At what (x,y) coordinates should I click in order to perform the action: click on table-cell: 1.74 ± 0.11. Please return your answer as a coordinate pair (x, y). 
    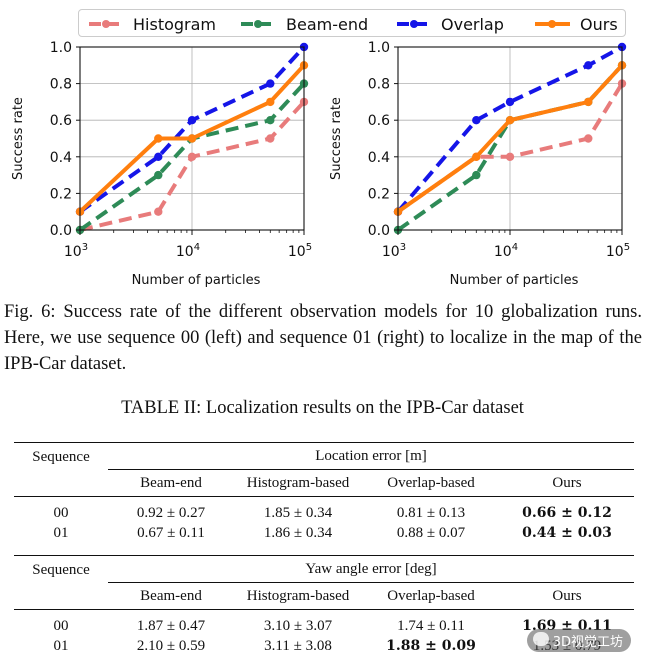
    Looking at the image, I should click on (431, 625).